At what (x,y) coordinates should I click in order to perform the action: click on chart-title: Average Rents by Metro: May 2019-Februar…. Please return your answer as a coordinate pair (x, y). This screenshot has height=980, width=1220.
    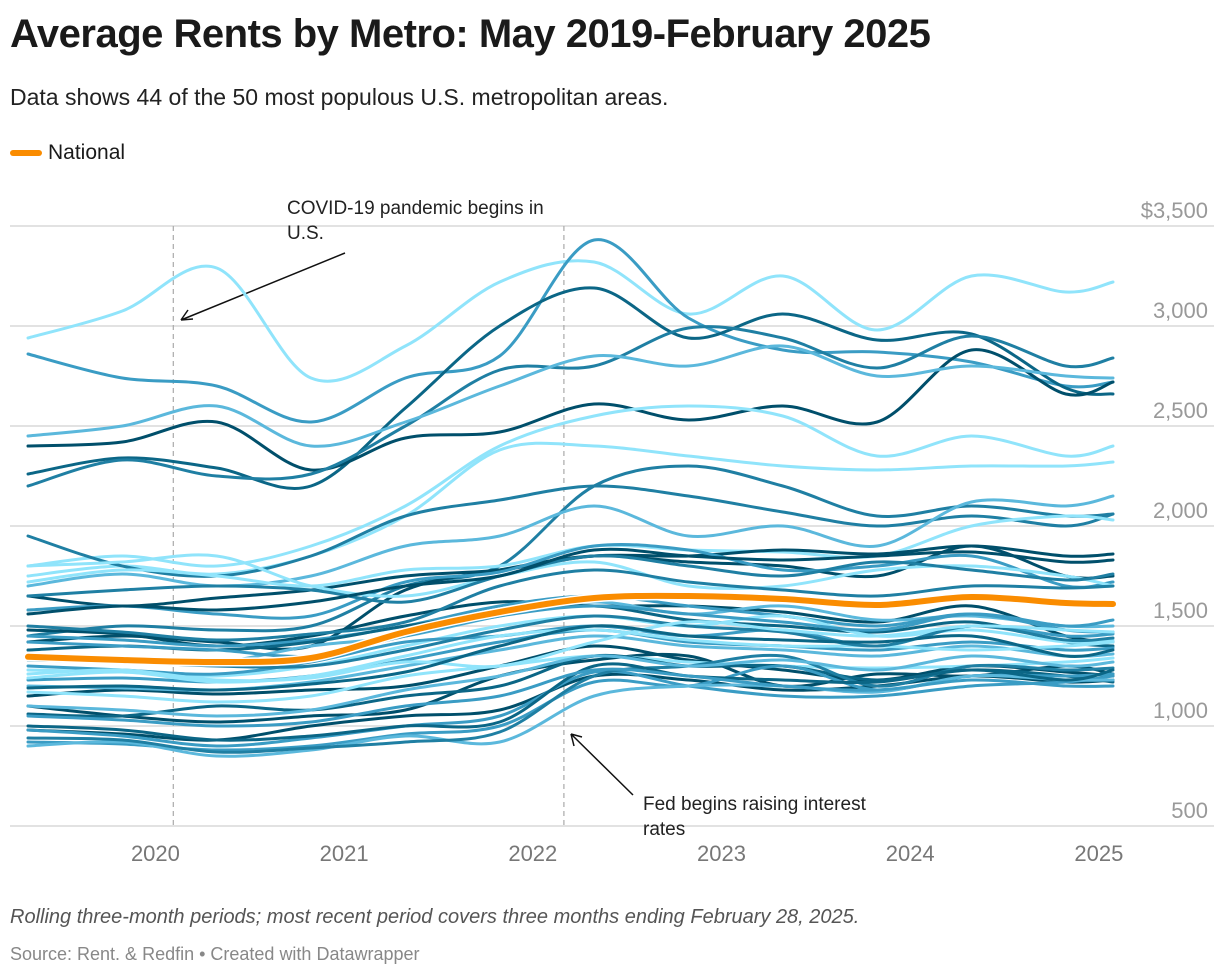
    Looking at the image, I should click on (470, 34).